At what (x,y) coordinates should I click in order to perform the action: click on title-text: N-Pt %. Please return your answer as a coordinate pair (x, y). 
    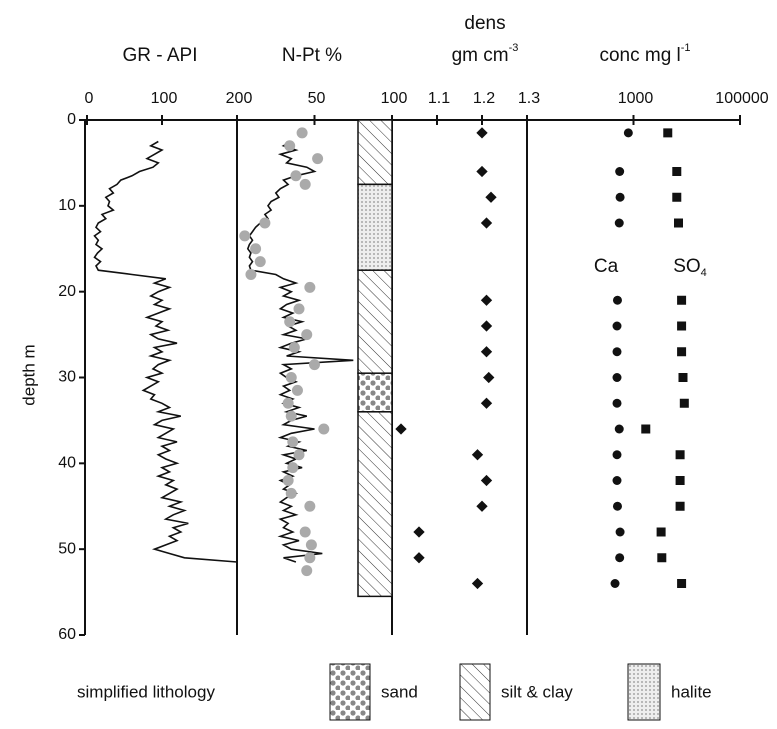
    Looking at the image, I should click on (312, 55).